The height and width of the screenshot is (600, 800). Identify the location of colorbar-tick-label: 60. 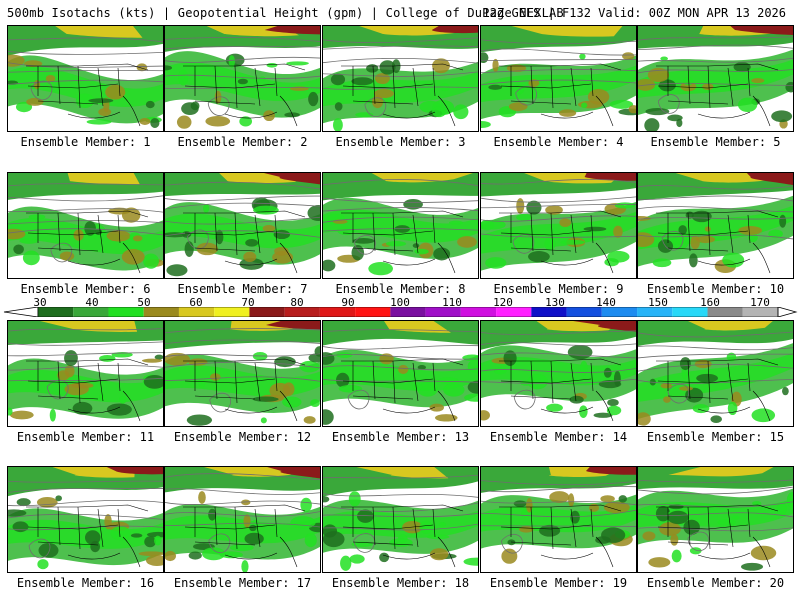
(196, 302).